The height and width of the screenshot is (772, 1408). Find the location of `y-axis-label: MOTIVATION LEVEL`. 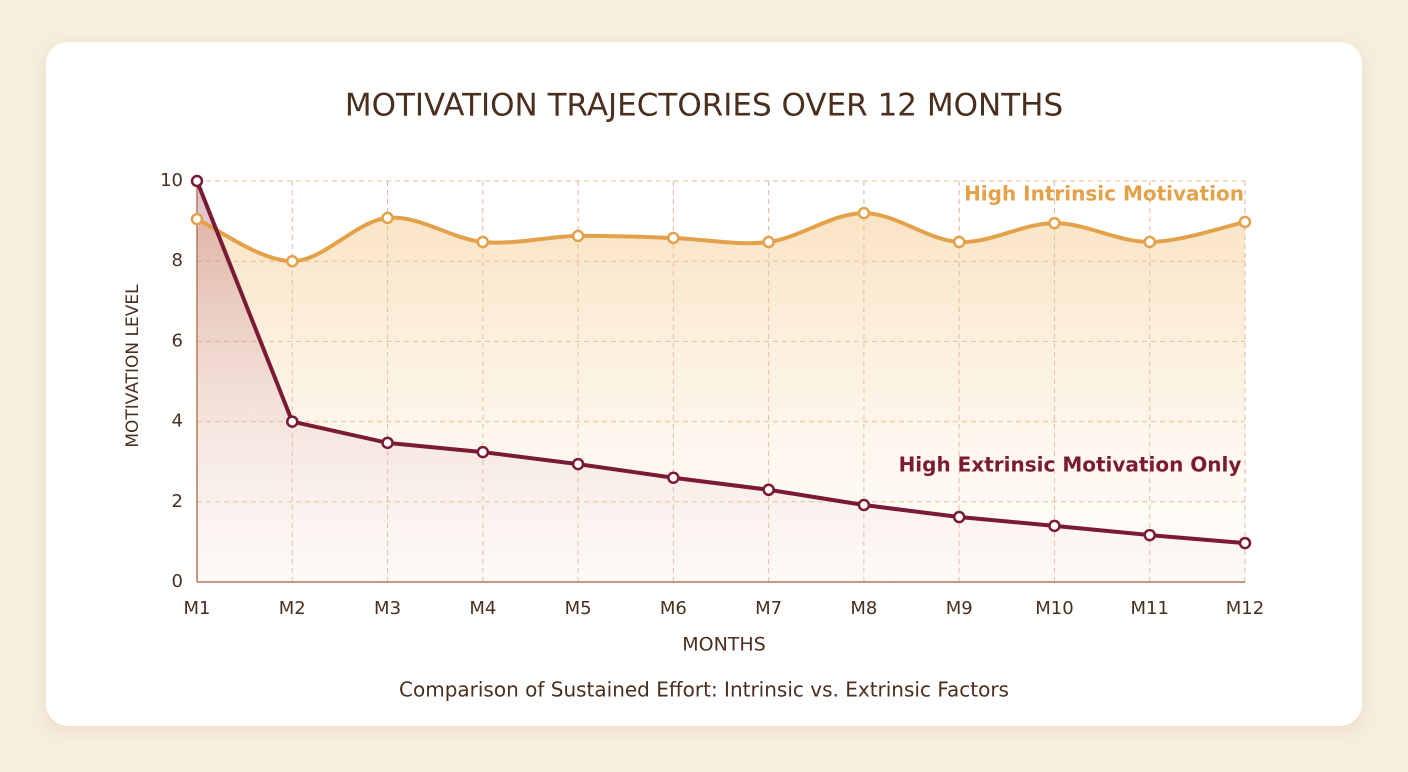

y-axis-label: MOTIVATION LEVEL is located at coordinates (133, 366).